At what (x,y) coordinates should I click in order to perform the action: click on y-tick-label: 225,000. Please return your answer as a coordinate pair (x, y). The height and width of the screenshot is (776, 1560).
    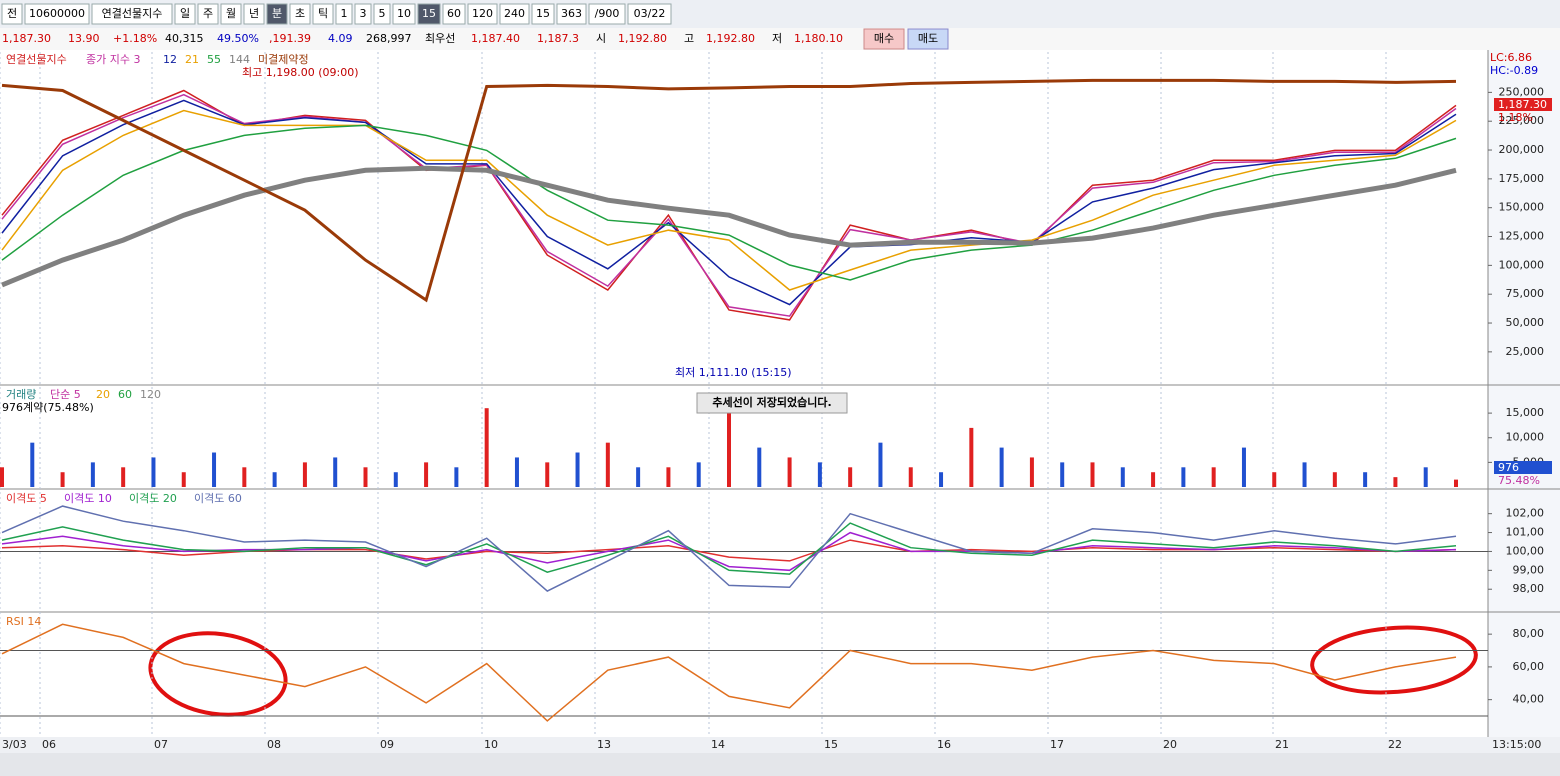
    Looking at the image, I should click on (1522, 120).